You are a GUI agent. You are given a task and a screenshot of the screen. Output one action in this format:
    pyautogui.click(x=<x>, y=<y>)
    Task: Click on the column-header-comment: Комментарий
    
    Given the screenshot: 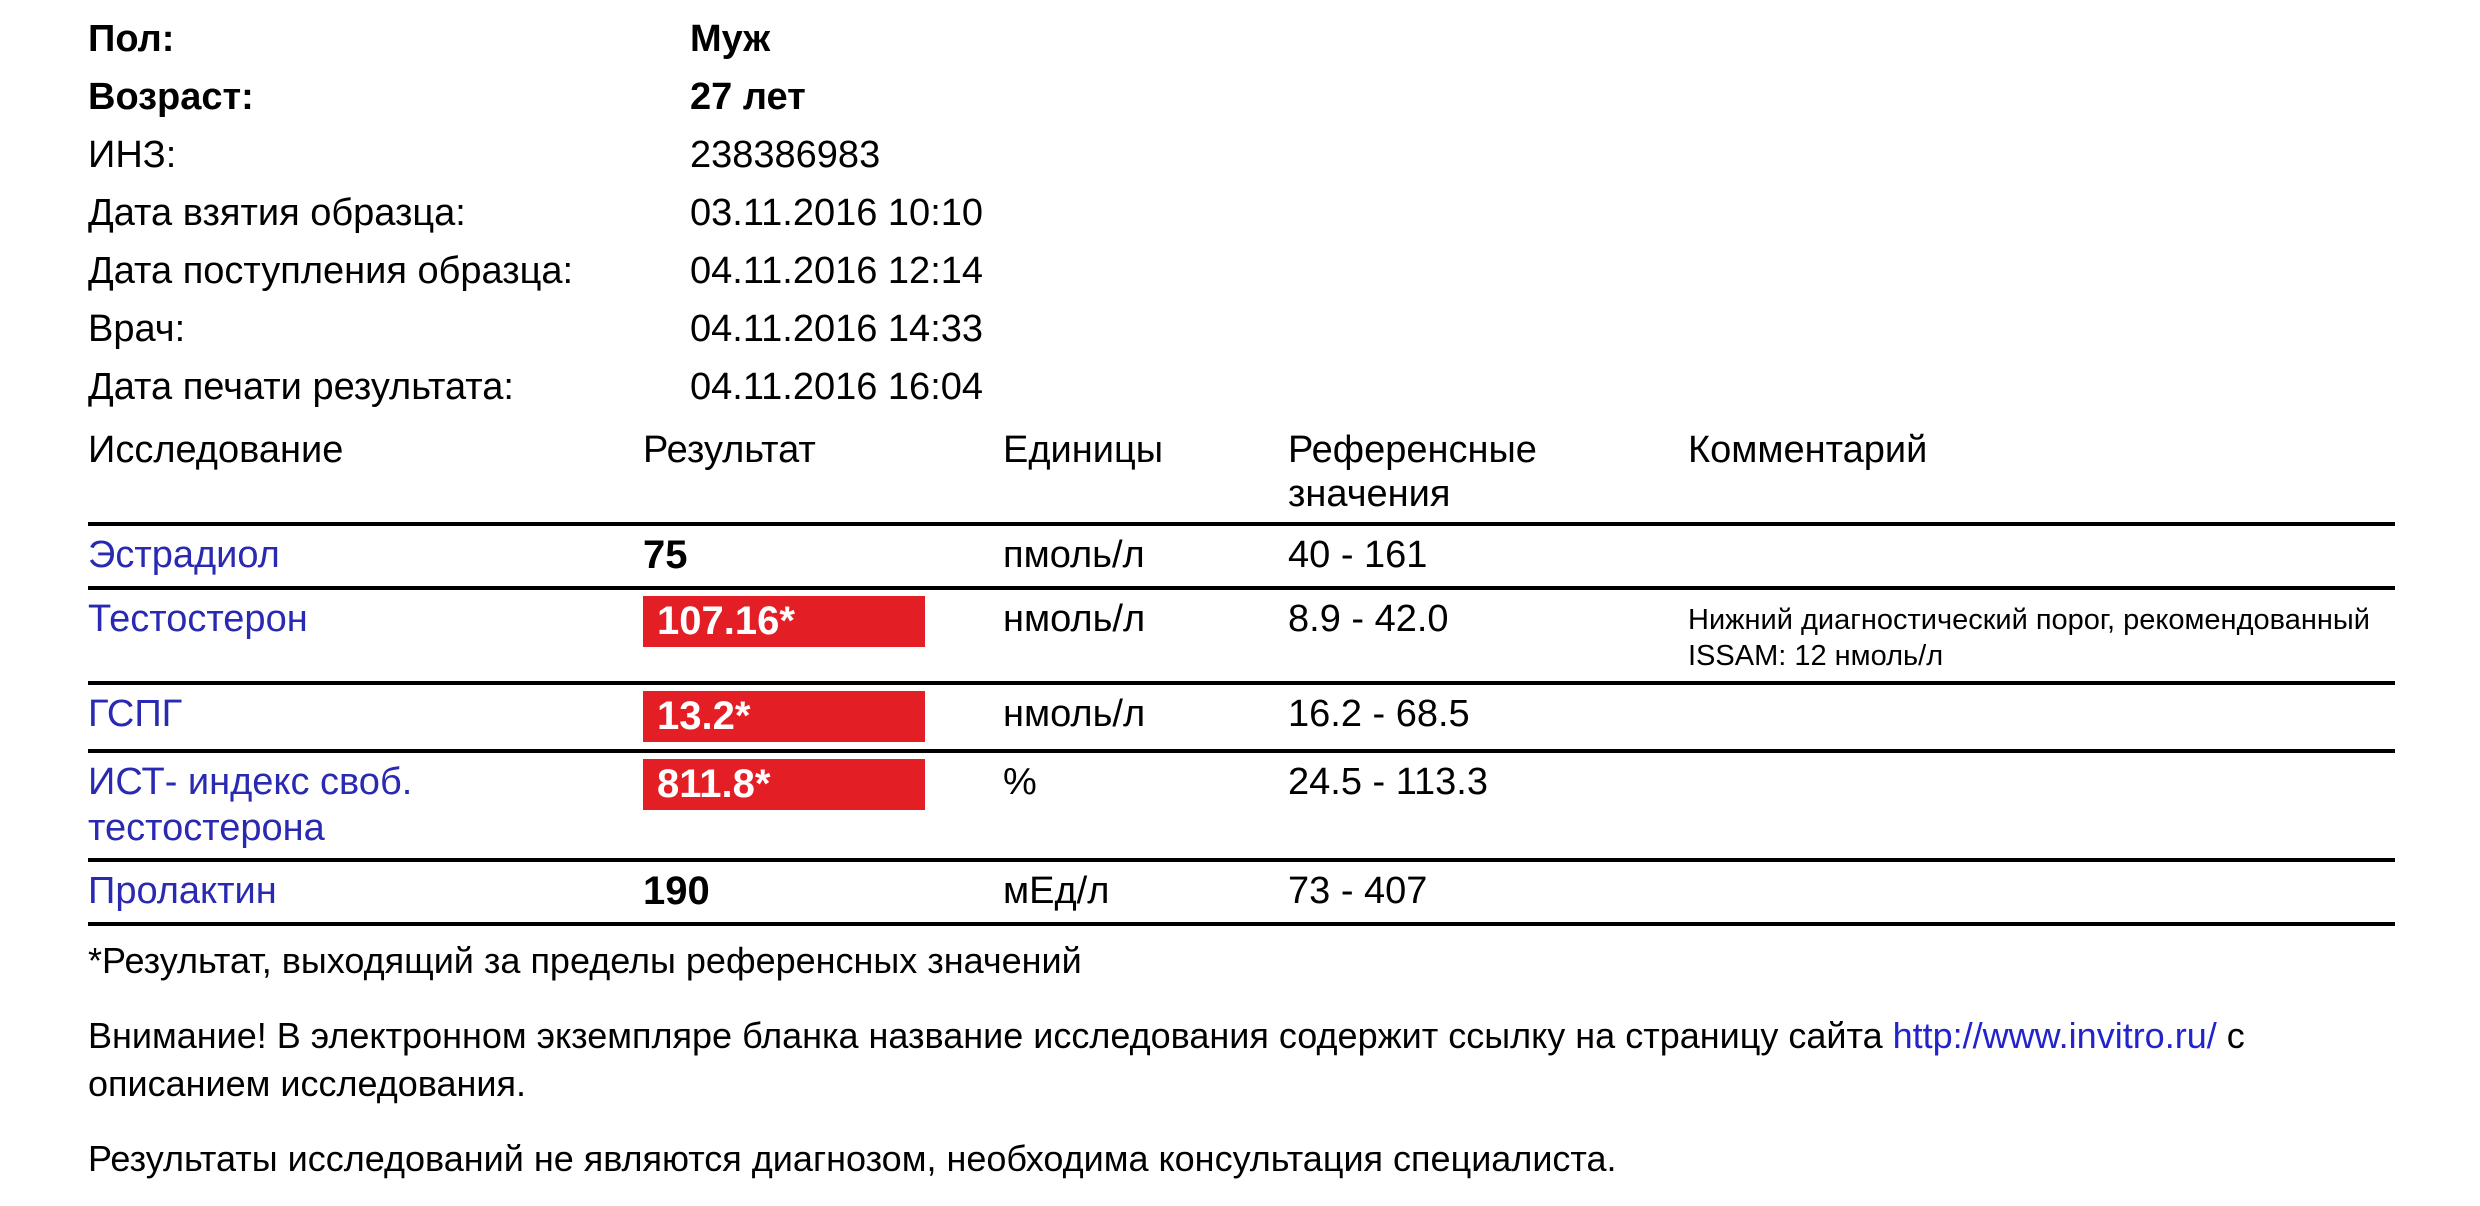 What is the action you would take?
    pyautogui.click(x=1808, y=450)
    